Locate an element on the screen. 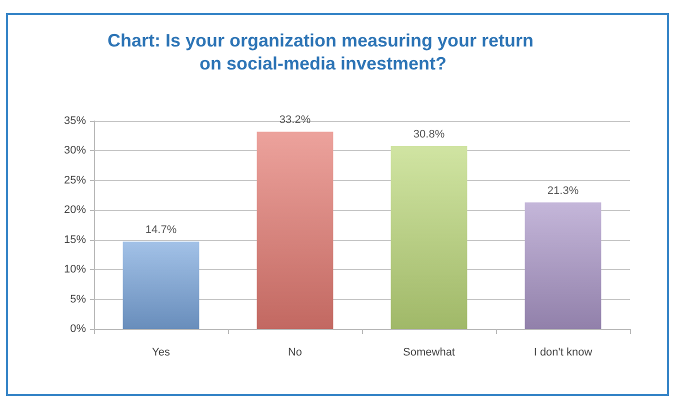  y-tick-label: 0% is located at coordinates (78, 329).